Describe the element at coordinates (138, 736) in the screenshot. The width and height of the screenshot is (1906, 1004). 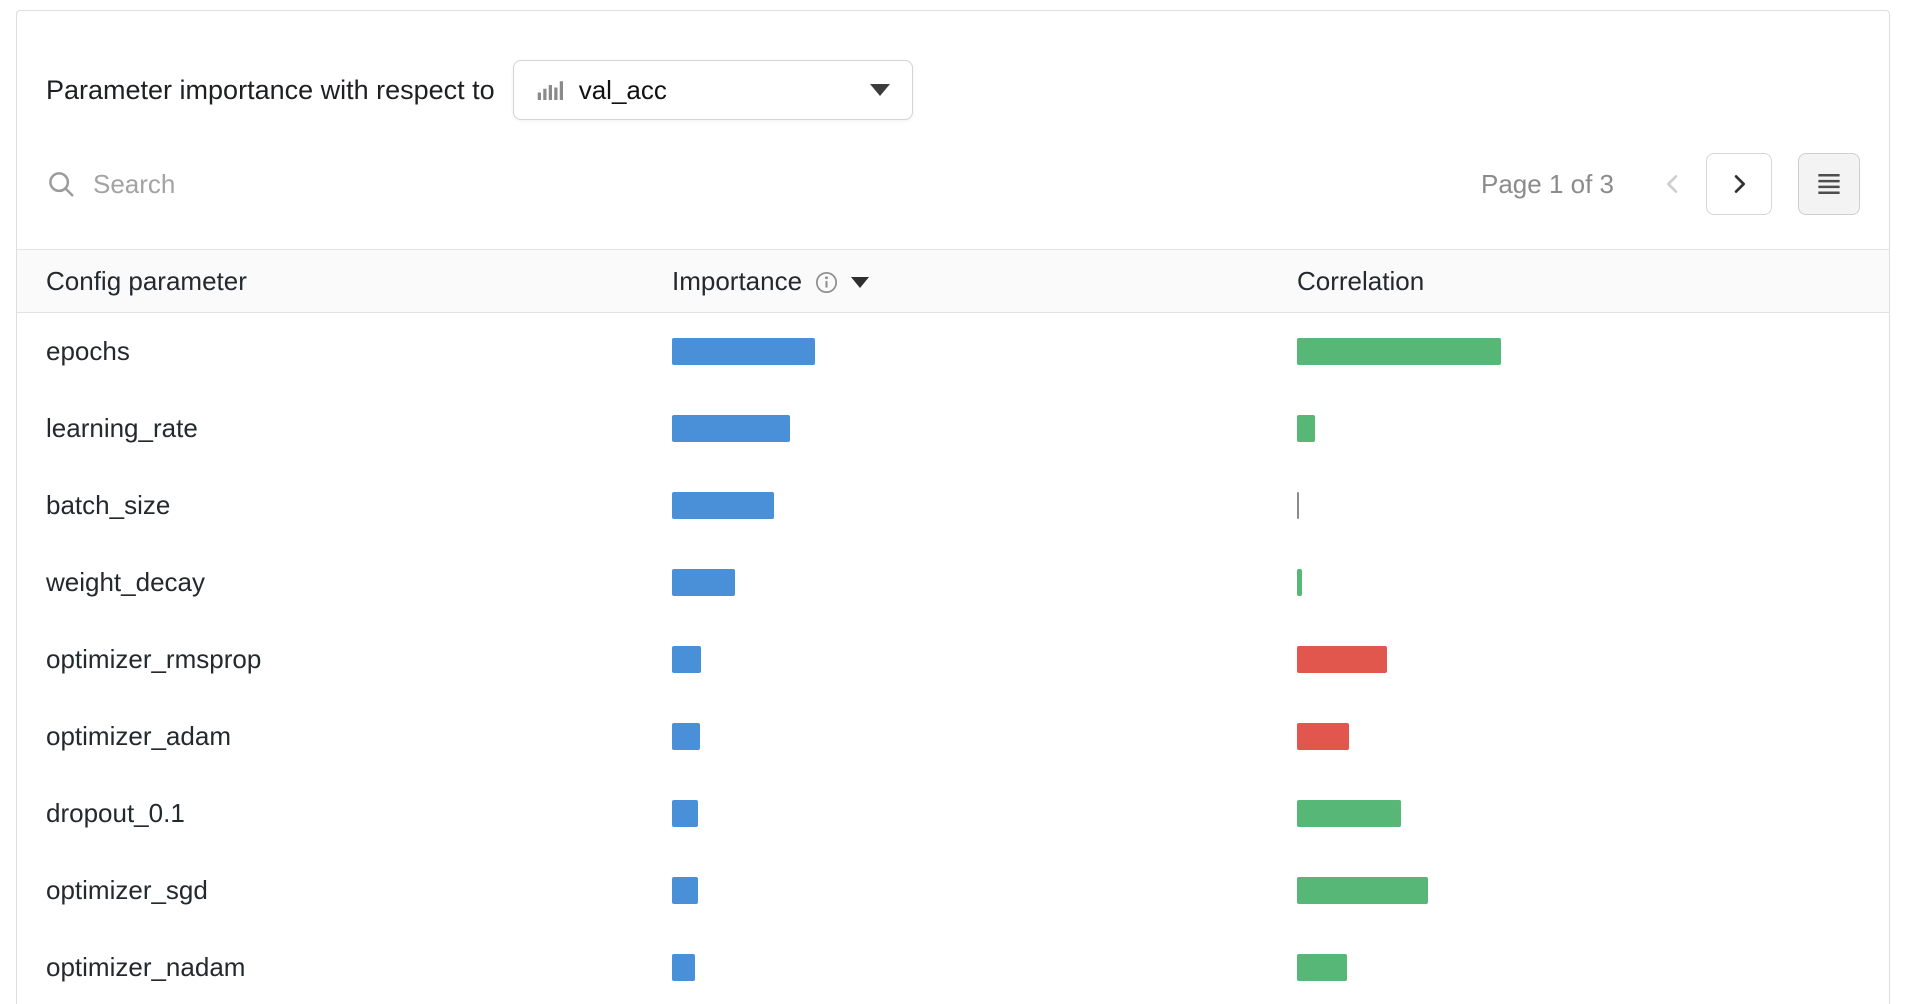
I see `parameter-name: optimizer_adam` at that location.